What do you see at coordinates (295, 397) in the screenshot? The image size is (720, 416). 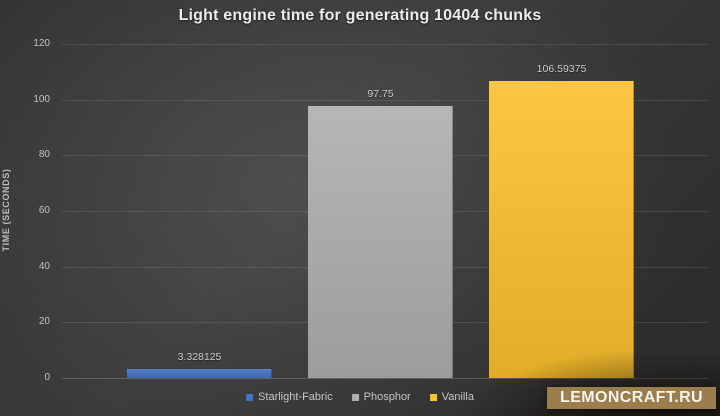 I see `legend-label: Starlight-Fabric` at bounding box center [295, 397].